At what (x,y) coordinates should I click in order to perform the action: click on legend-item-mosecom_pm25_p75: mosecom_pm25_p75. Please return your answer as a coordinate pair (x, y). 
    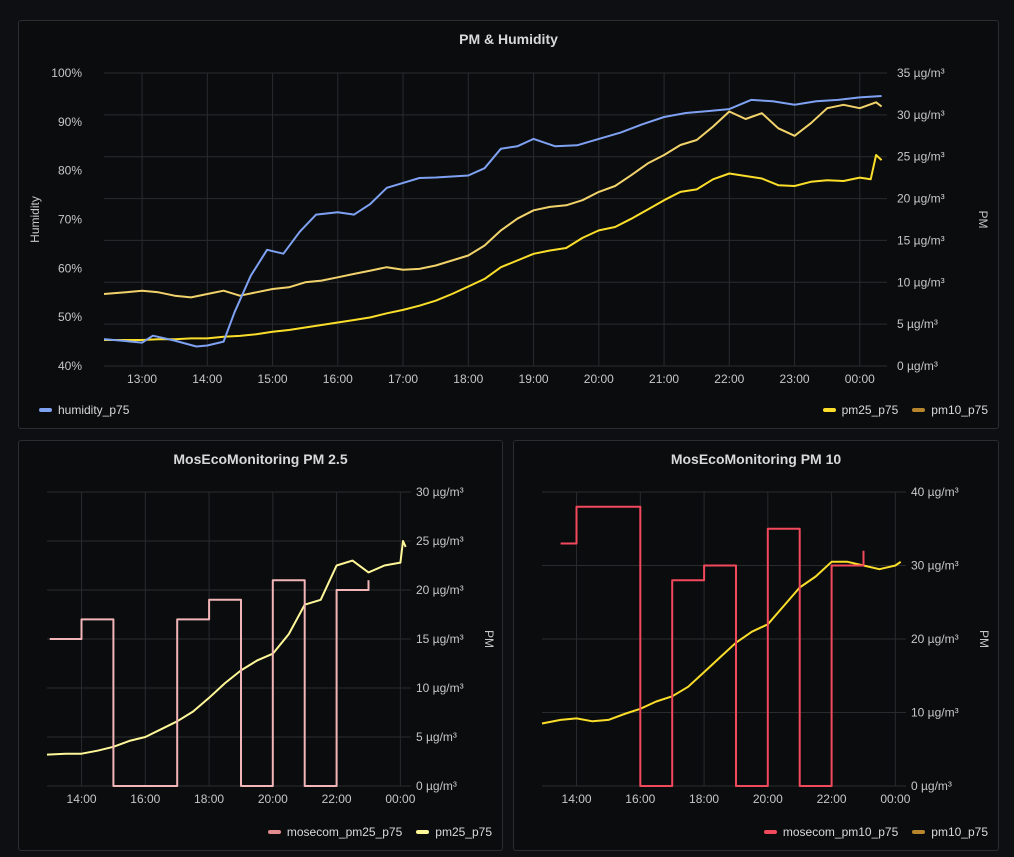
    Looking at the image, I should click on (335, 832).